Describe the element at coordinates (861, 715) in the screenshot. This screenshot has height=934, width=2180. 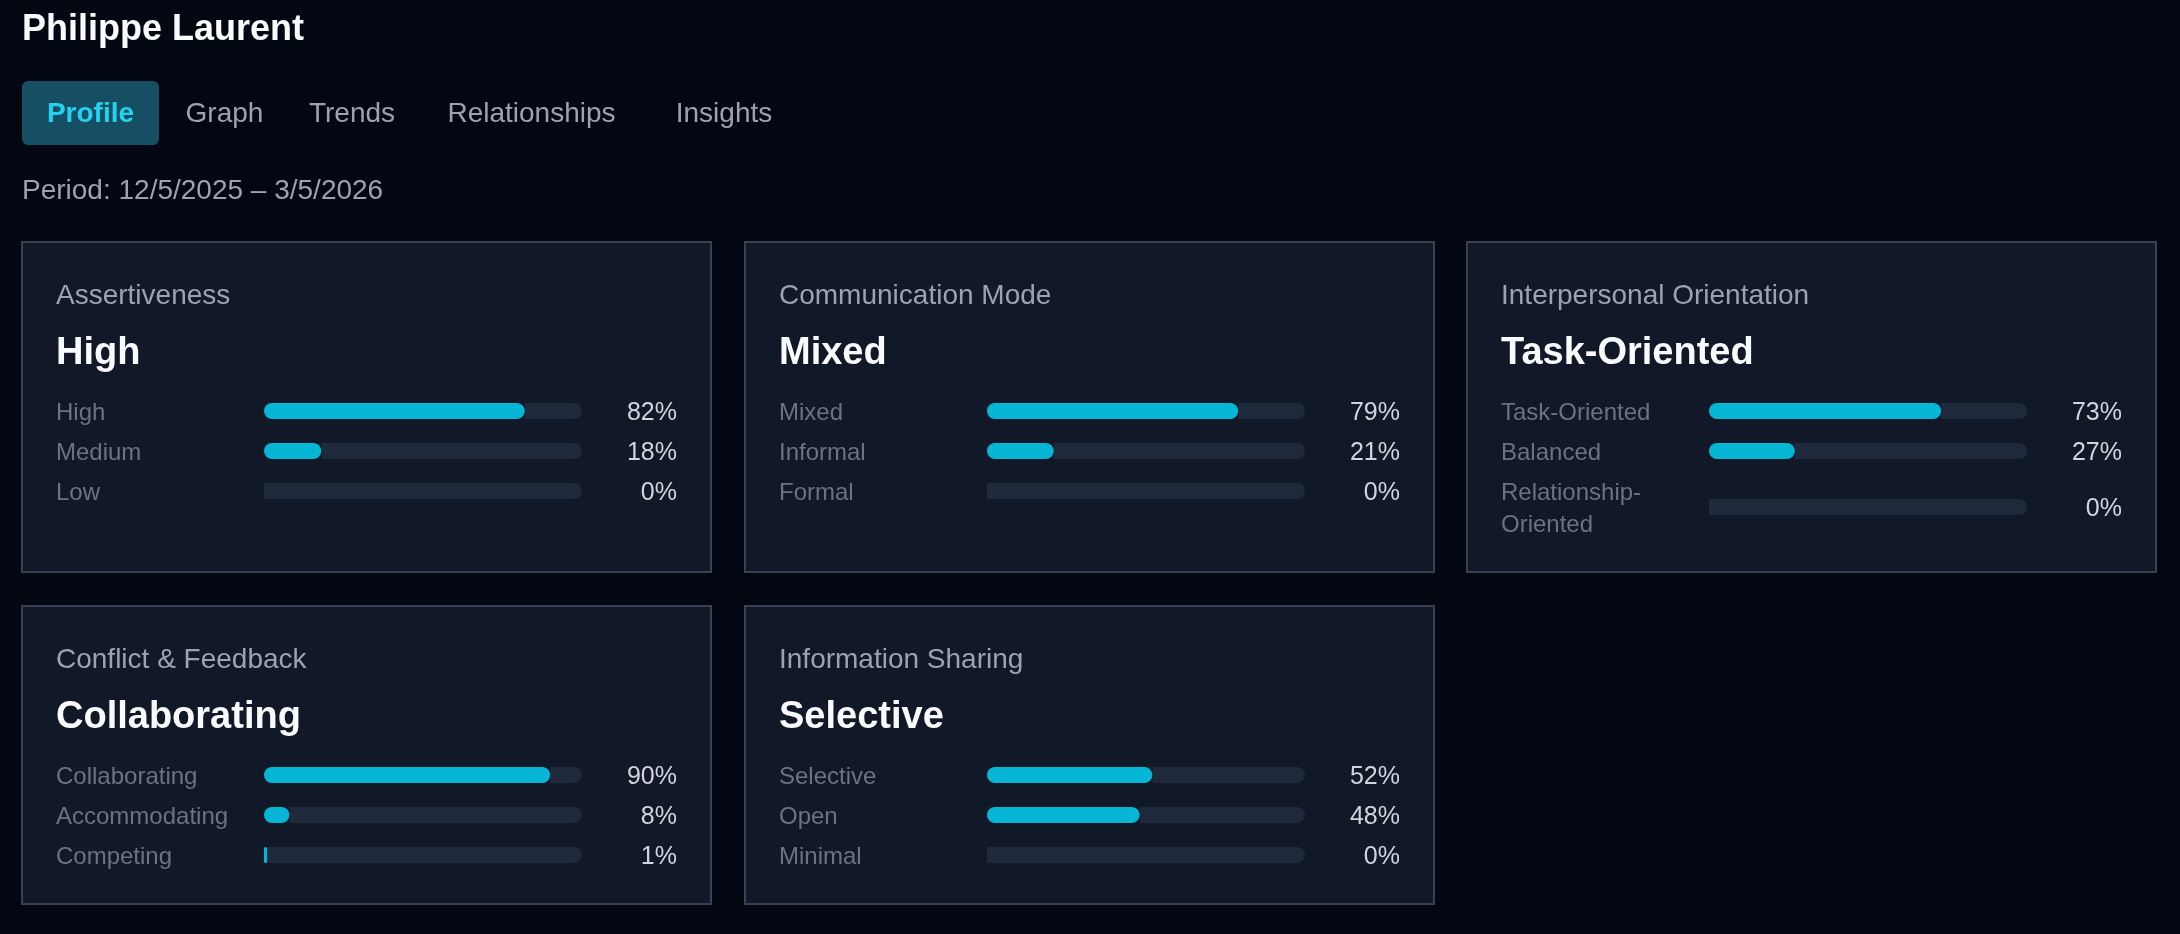
I see `chart-subtitle: Selective` at that location.